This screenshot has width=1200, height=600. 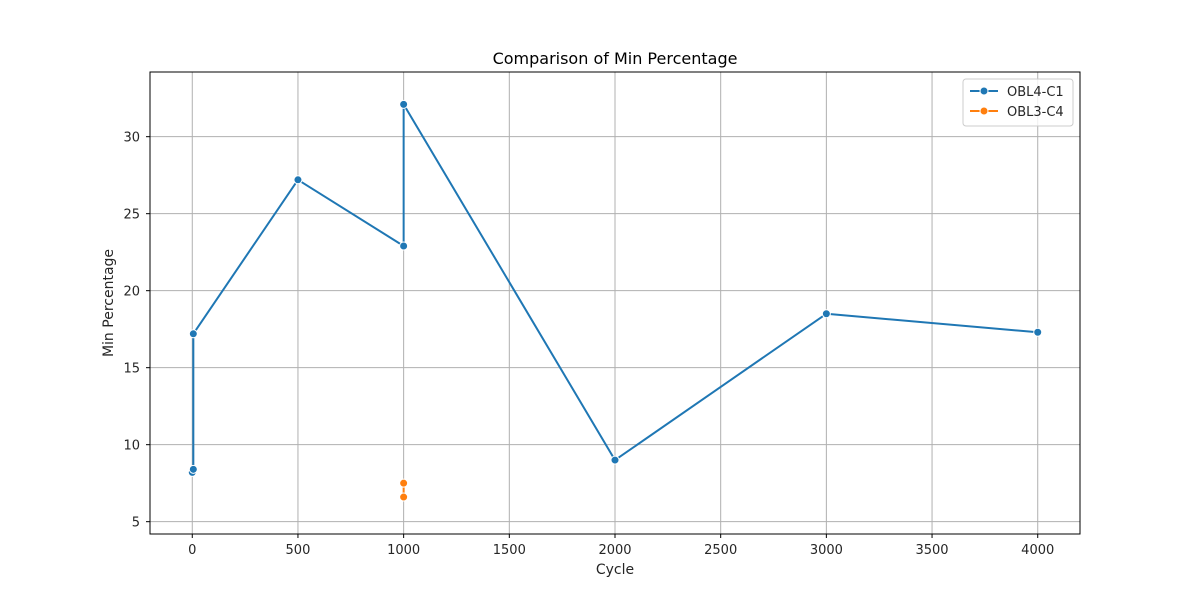 What do you see at coordinates (136, 523) in the screenshot?
I see `y-tick-label: 5` at bounding box center [136, 523].